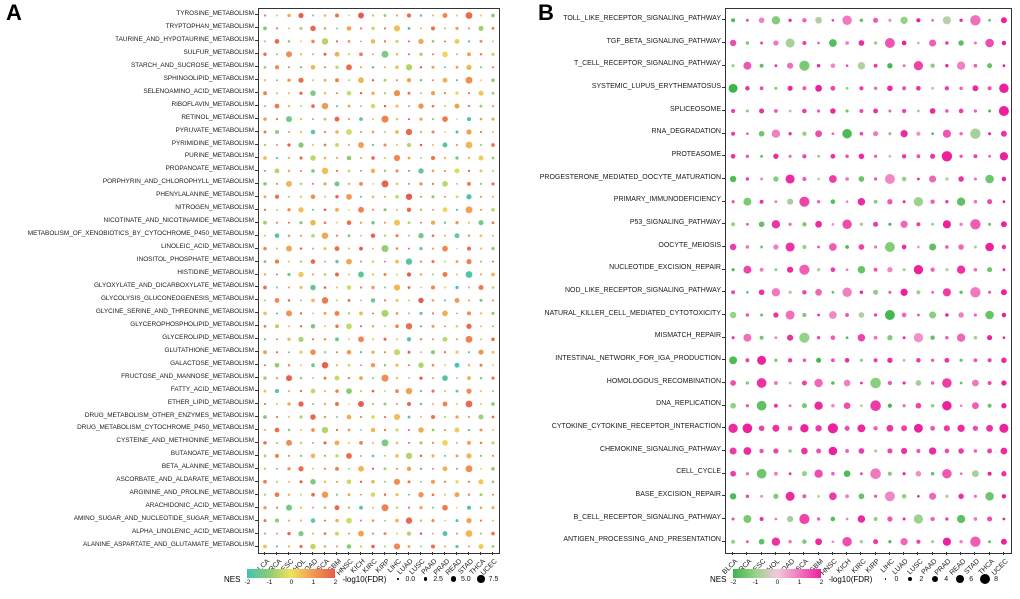 This screenshot has height=599, width=1020. What do you see at coordinates (493, 579) in the screenshot?
I see `size-legend-label: 7.5` at bounding box center [493, 579].